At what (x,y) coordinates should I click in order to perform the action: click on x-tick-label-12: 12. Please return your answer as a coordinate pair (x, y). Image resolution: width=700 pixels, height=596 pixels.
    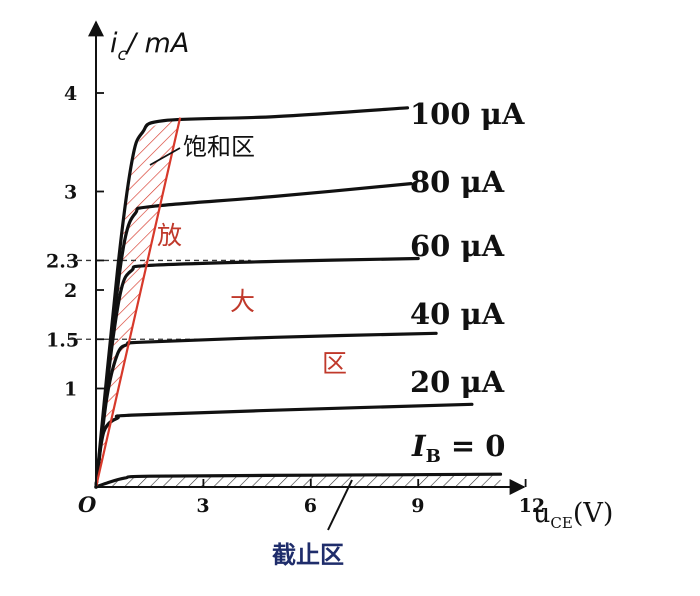
    Looking at the image, I should click on (532, 506).